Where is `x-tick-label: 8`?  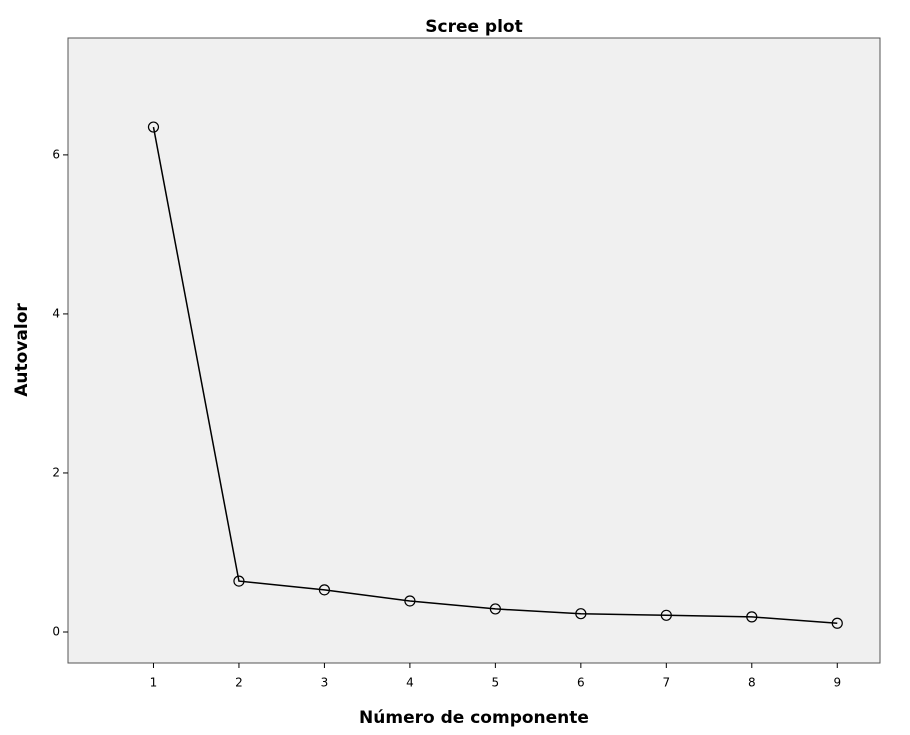 x-tick-label: 8 is located at coordinates (752, 683).